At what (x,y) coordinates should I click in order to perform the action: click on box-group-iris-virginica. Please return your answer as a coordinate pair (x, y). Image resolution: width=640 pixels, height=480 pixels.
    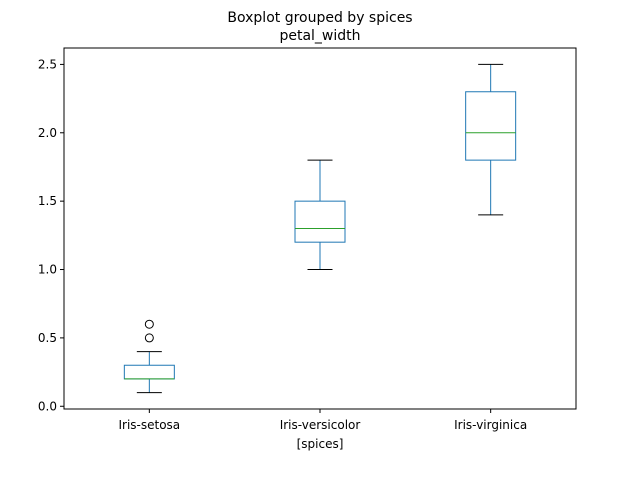
    Looking at the image, I should click on (491, 139).